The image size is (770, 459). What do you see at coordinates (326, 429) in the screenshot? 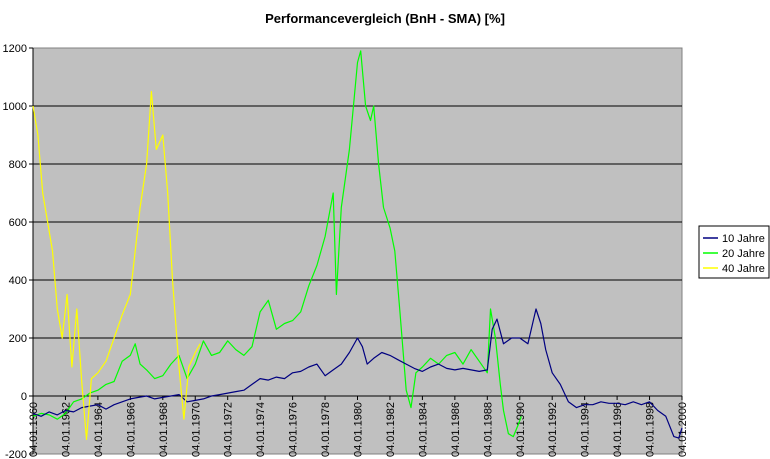
I see `x-tick-label: 04.01.1978` at bounding box center [326, 429].